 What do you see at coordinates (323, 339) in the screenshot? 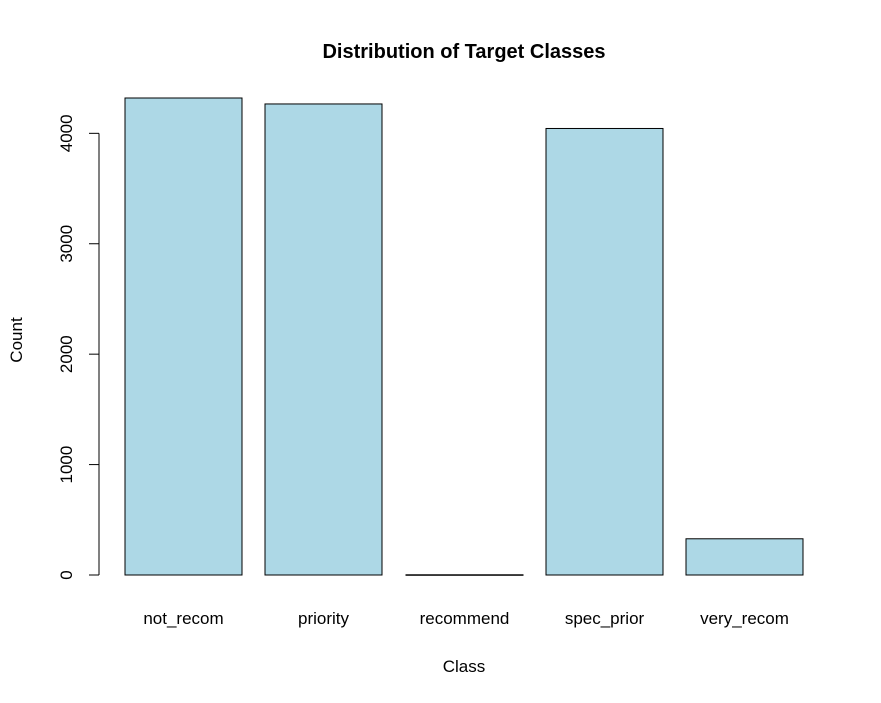
I see `bar-priority` at bounding box center [323, 339].